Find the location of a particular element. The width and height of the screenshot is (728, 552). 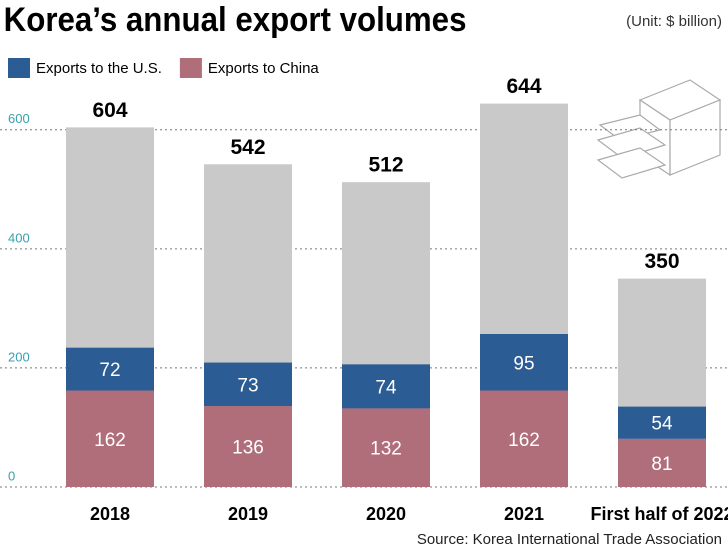

x-tick-label: First half of 2022 is located at coordinates (659, 514).